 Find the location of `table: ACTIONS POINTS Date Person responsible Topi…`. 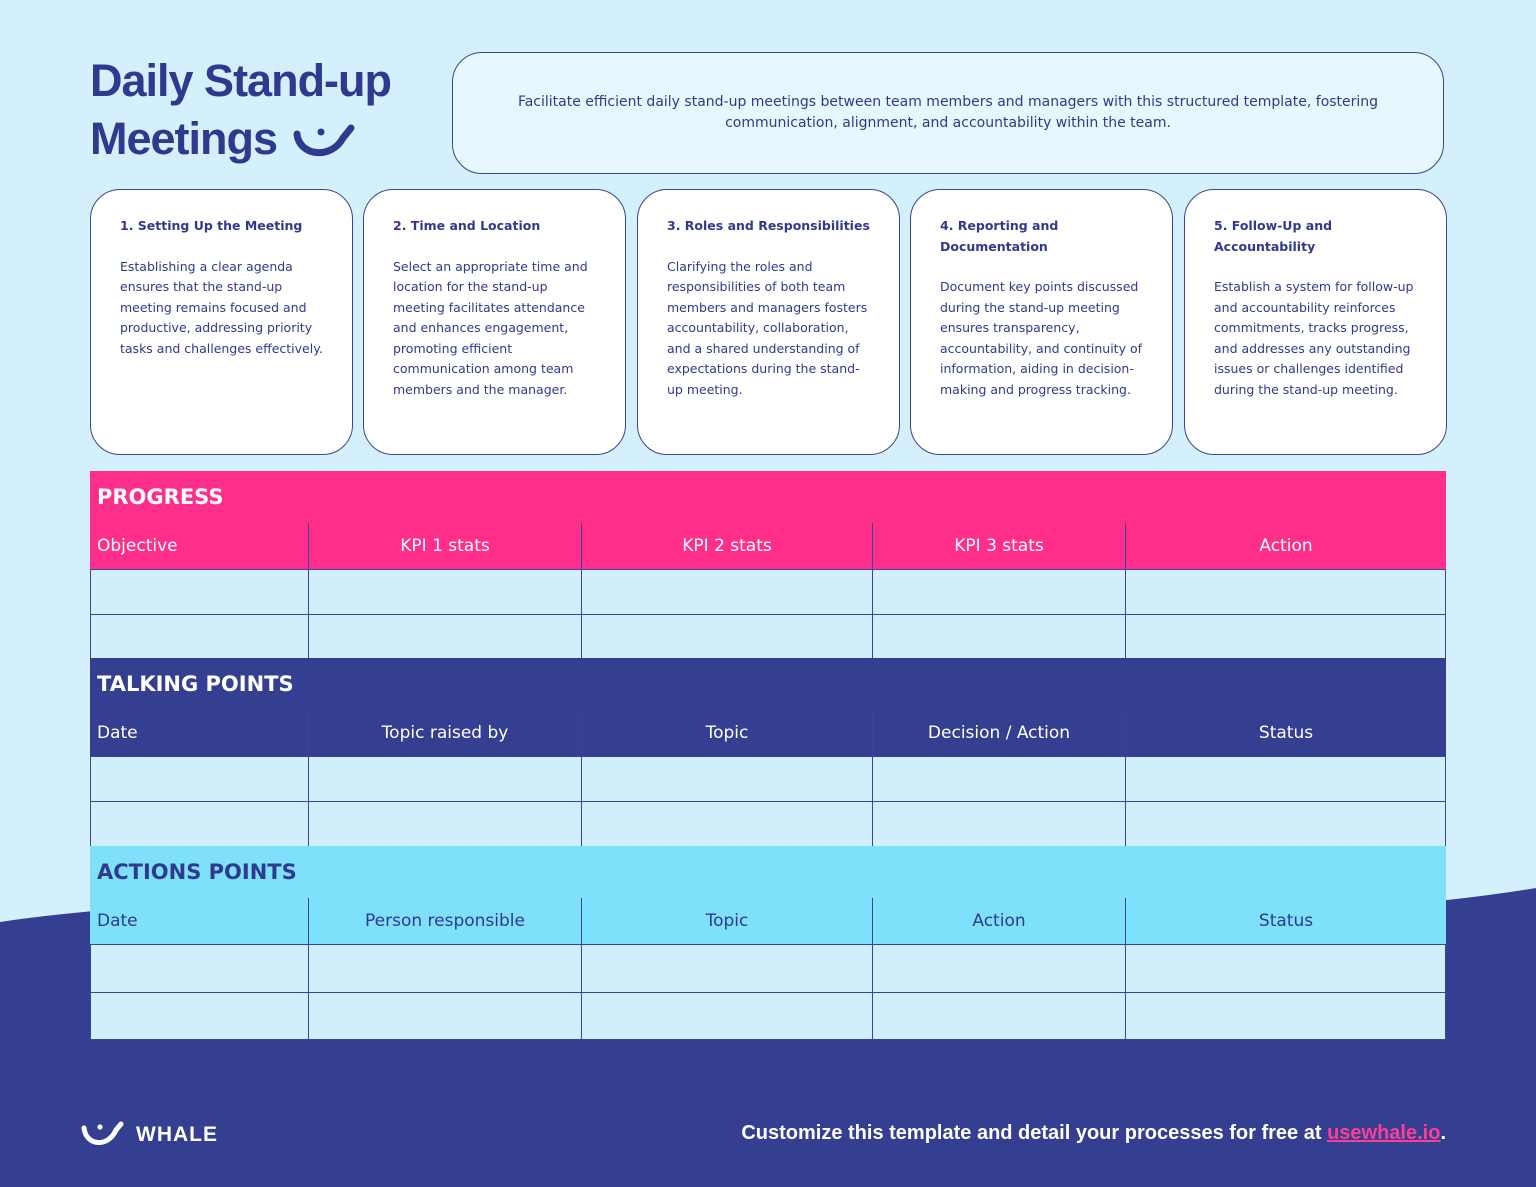

table: ACTIONS POINTS Date Person responsible Topi… is located at coordinates (768, 943).